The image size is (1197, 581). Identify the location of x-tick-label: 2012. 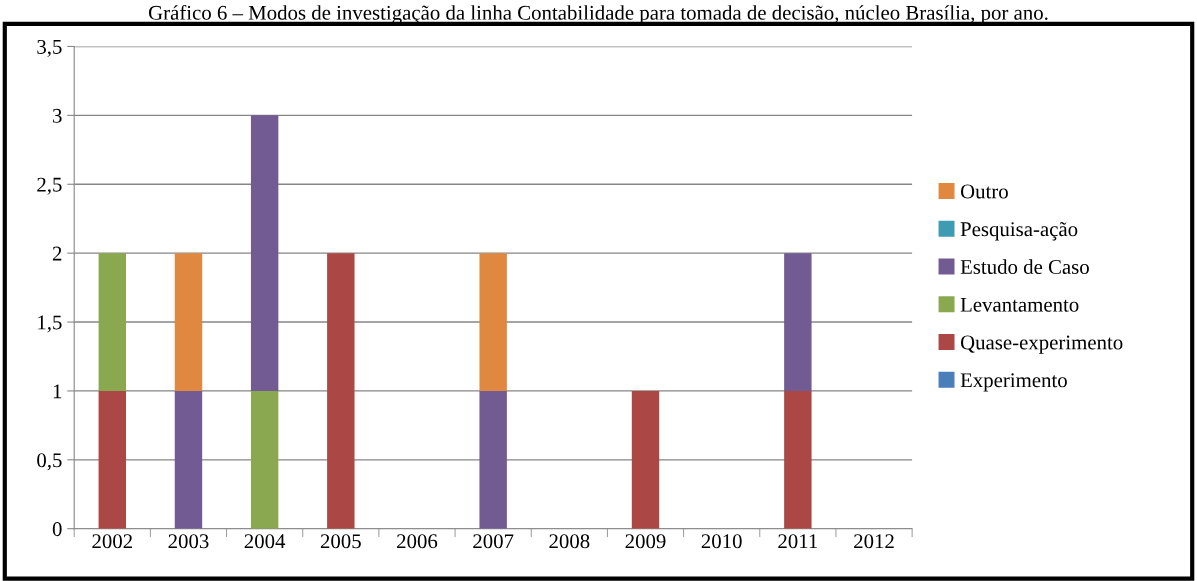
(874, 541).